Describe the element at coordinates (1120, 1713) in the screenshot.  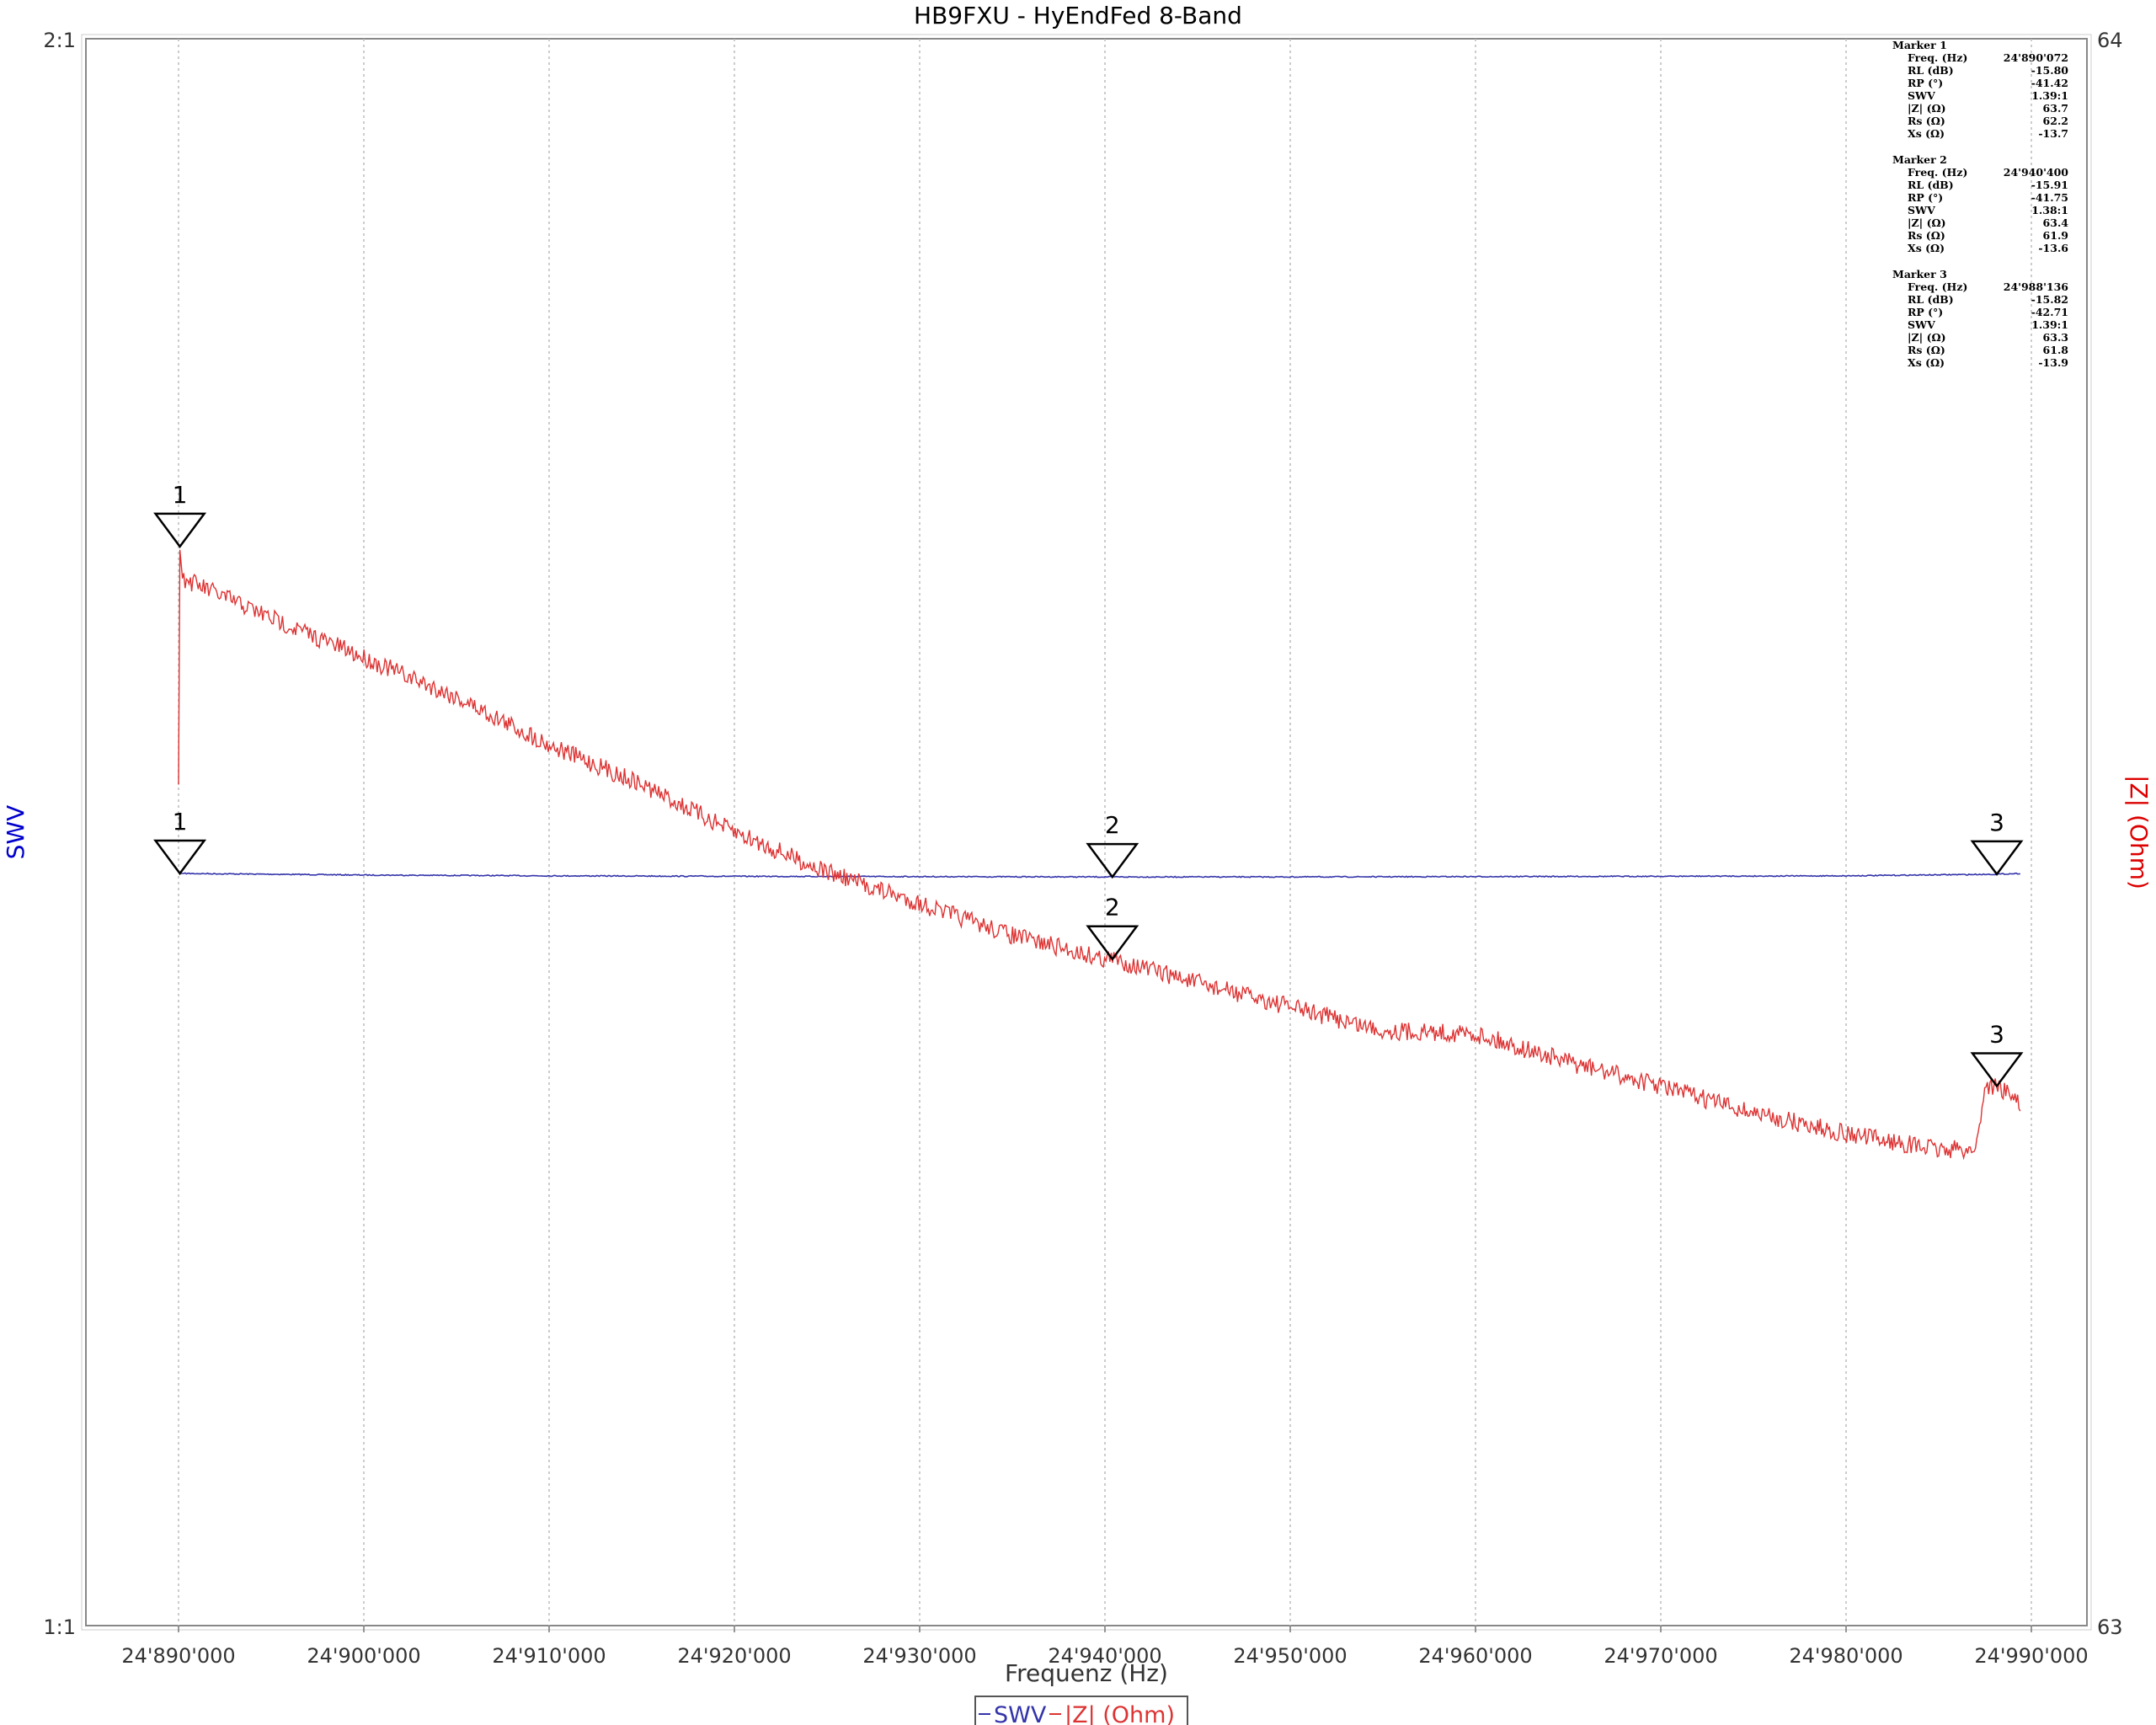
I see `legend-label-z: |Z| (Ohm)` at that location.